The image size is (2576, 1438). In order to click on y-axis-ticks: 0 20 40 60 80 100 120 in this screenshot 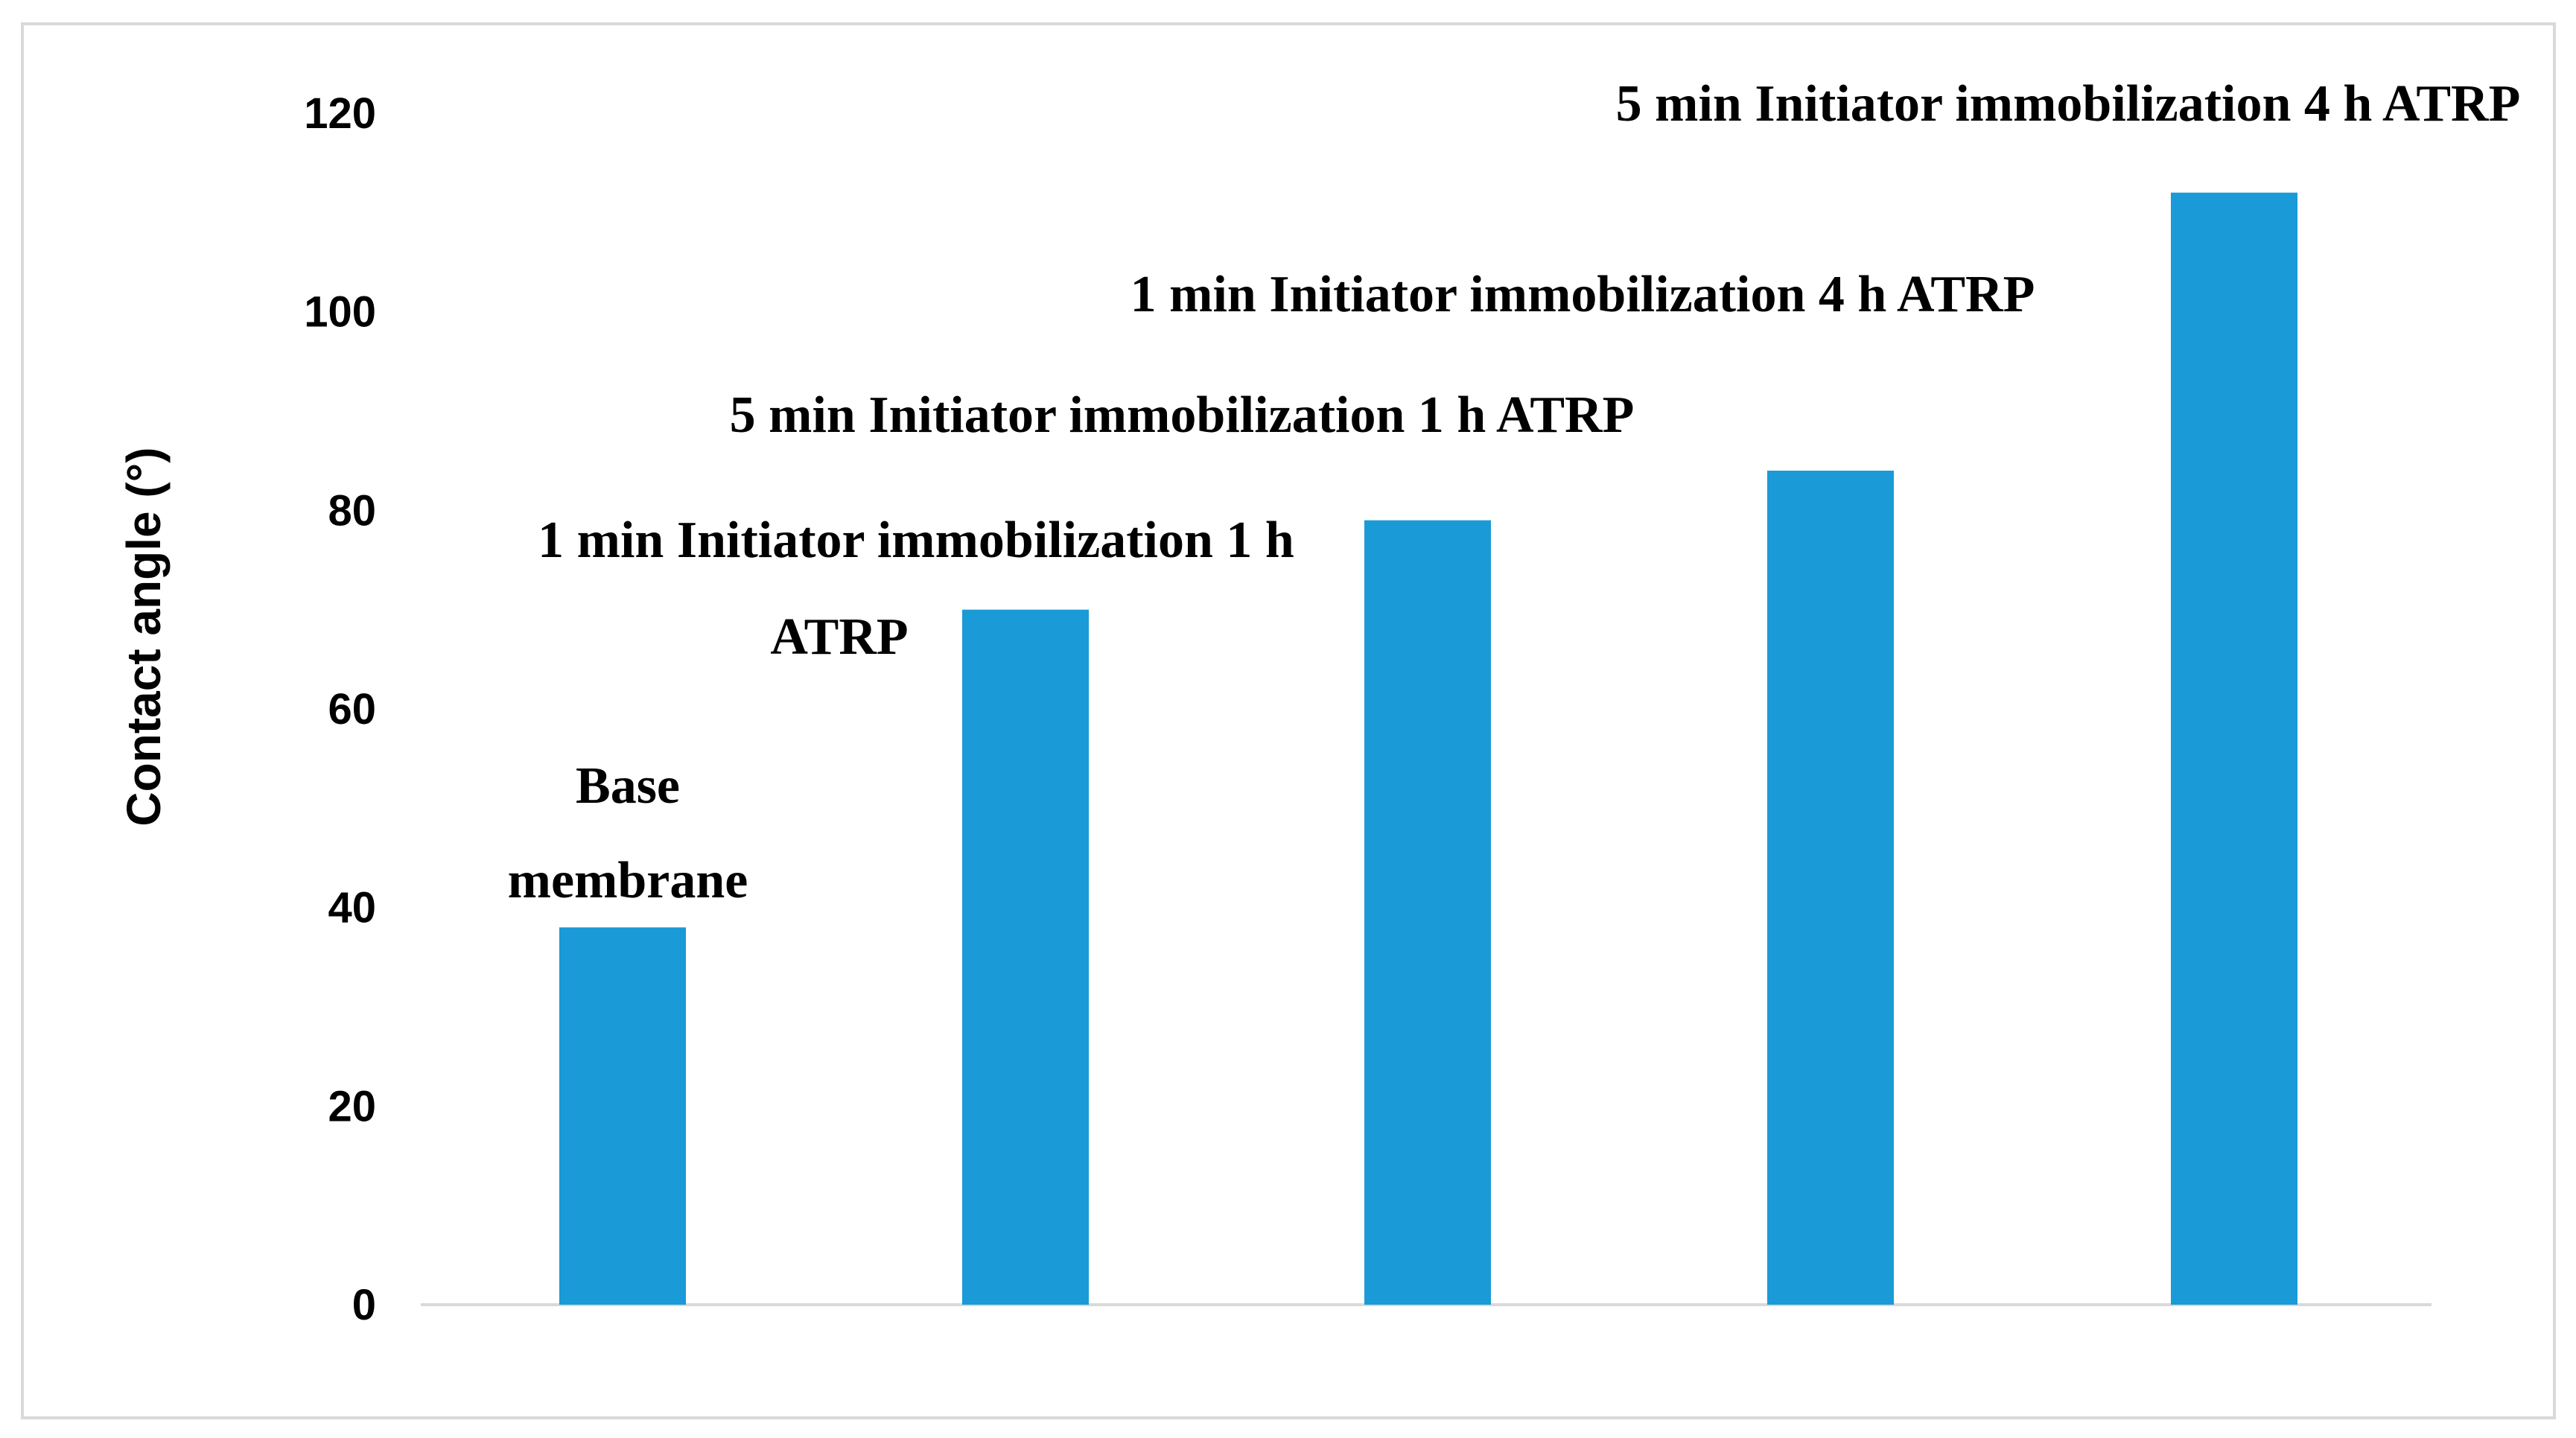, I will do `click(340, 709)`.